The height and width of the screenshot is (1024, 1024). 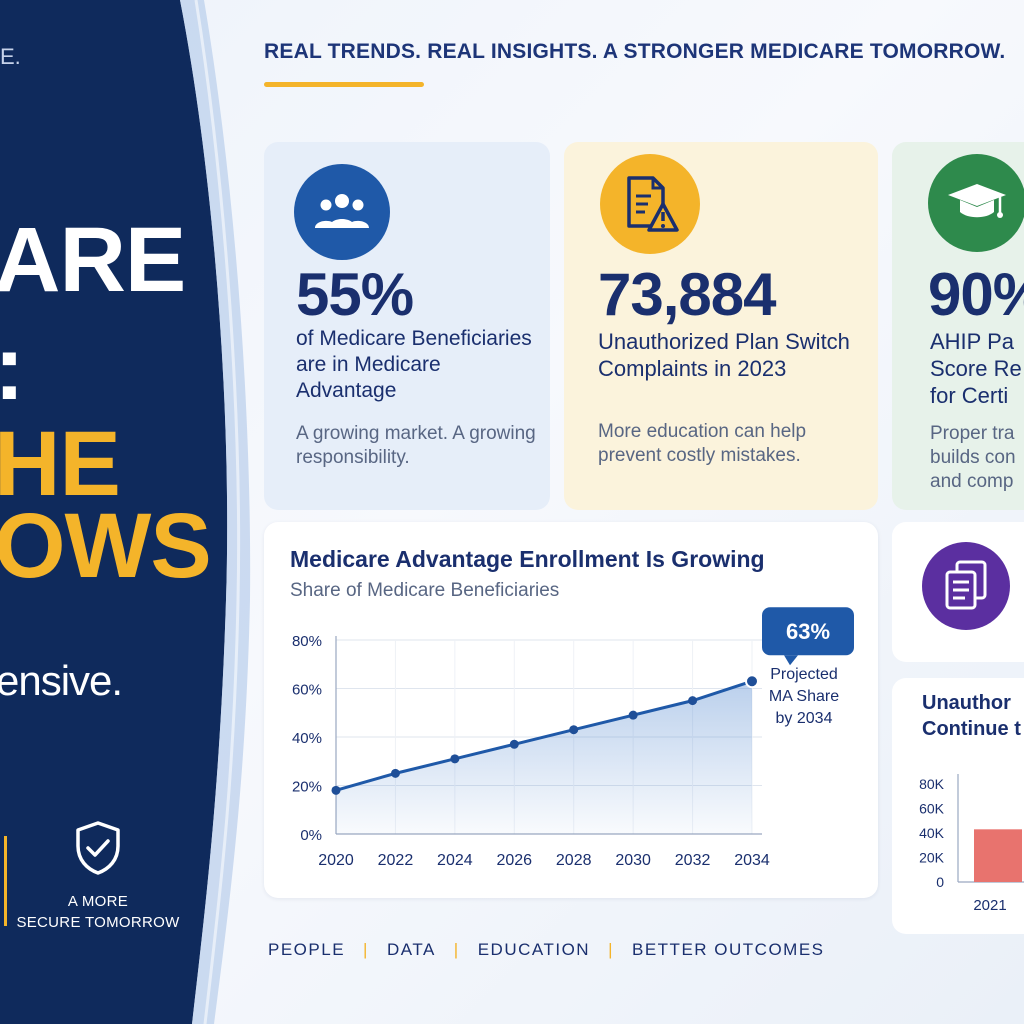 What do you see at coordinates (972, 341) in the screenshot?
I see `stat-desc-line: AHIP Pa` at bounding box center [972, 341].